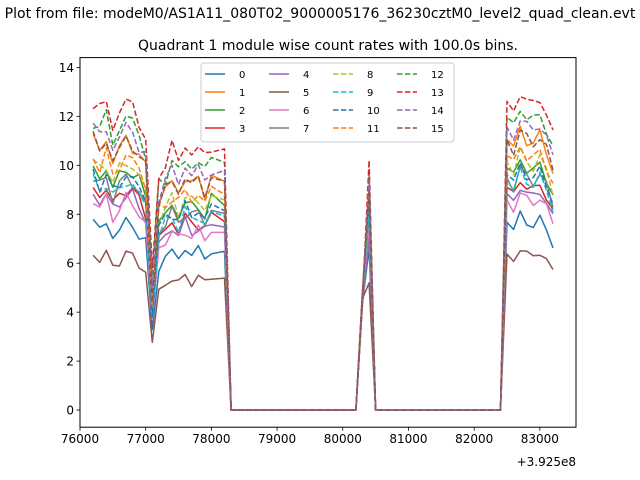 This screenshot has height=480, width=640. What do you see at coordinates (327, 102) in the screenshot?
I see `legend-box` at bounding box center [327, 102].